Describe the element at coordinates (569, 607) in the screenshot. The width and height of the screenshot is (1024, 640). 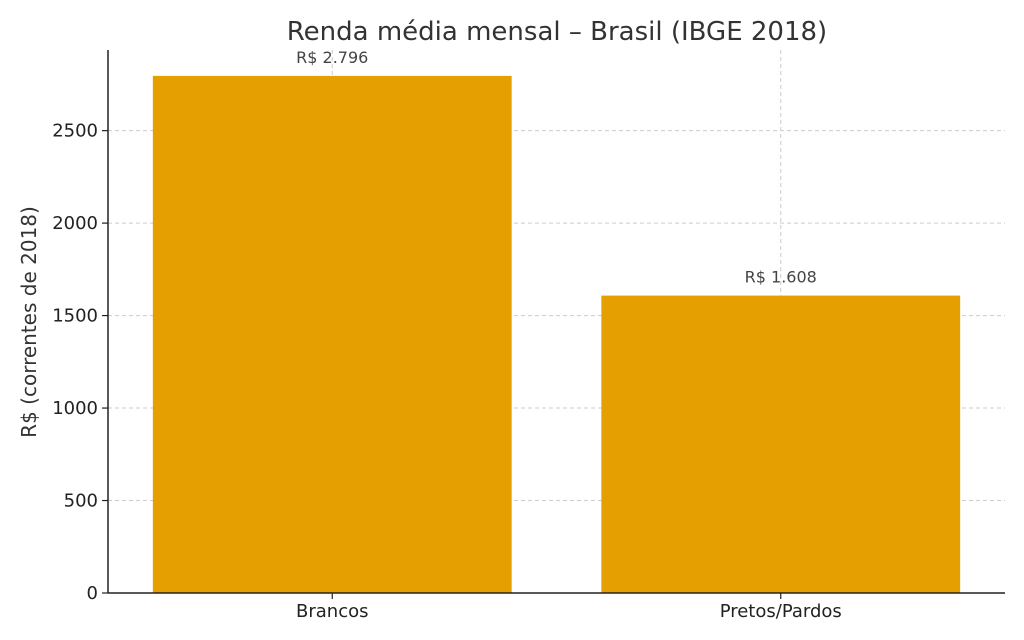
I see `x-axis-ticks: Brancos Pretos/Pardos` at that location.